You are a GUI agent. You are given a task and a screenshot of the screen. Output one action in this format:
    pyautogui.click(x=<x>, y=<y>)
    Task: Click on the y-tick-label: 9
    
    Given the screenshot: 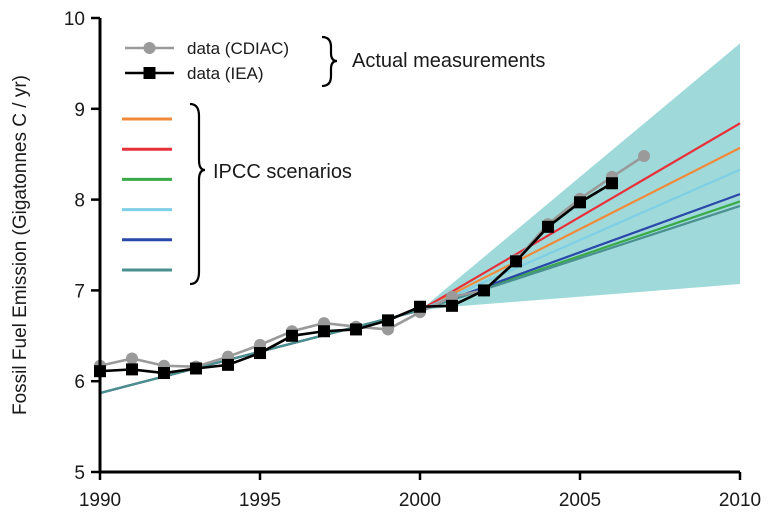 What is the action you would take?
    pyautogui.click(x=79, y=110)
    